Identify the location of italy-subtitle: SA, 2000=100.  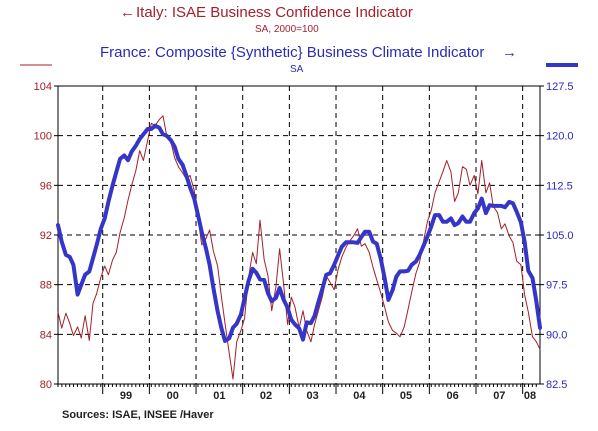
(287, 29).